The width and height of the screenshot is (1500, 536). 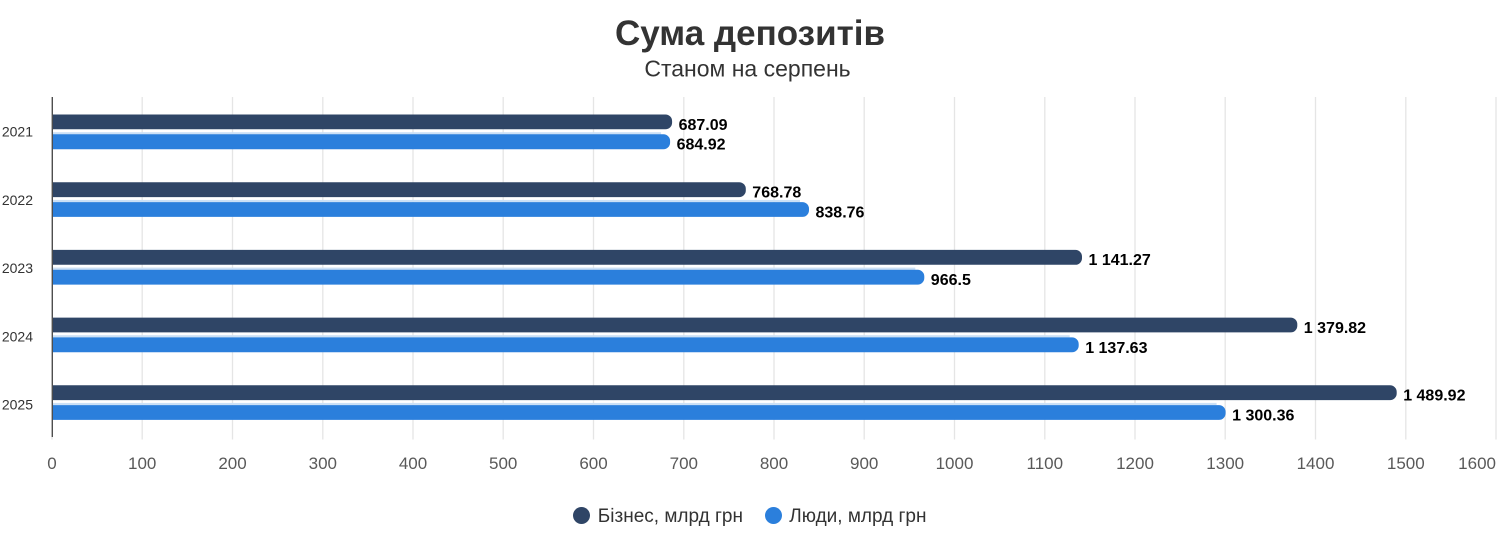 I want to click on svg-text: 1 141.27, so click(x=1120, y=260).